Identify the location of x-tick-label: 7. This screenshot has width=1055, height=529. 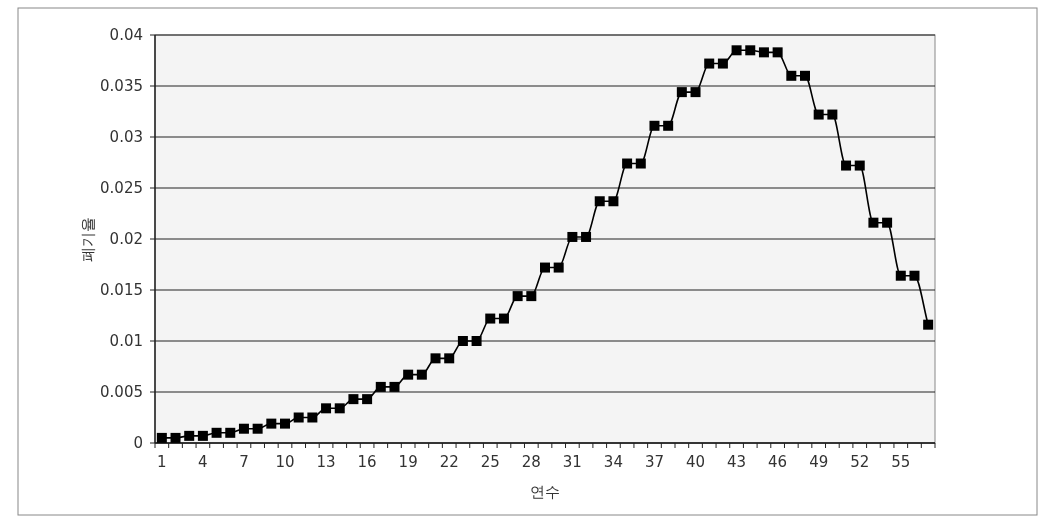
(244, 462).